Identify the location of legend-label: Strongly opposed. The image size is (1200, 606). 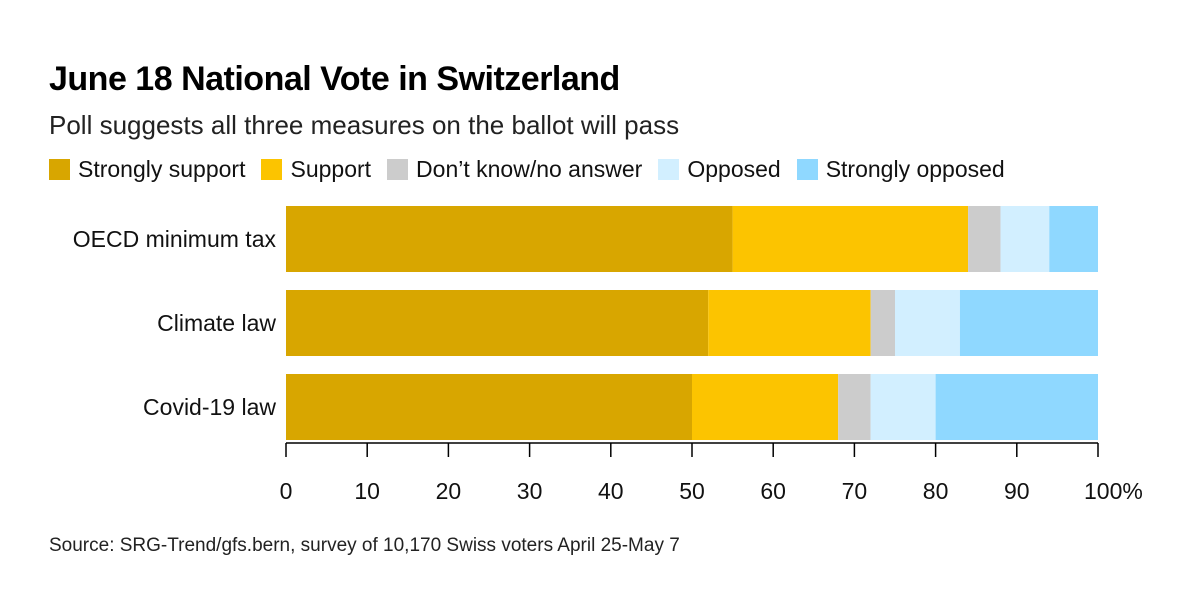
(915, 169).